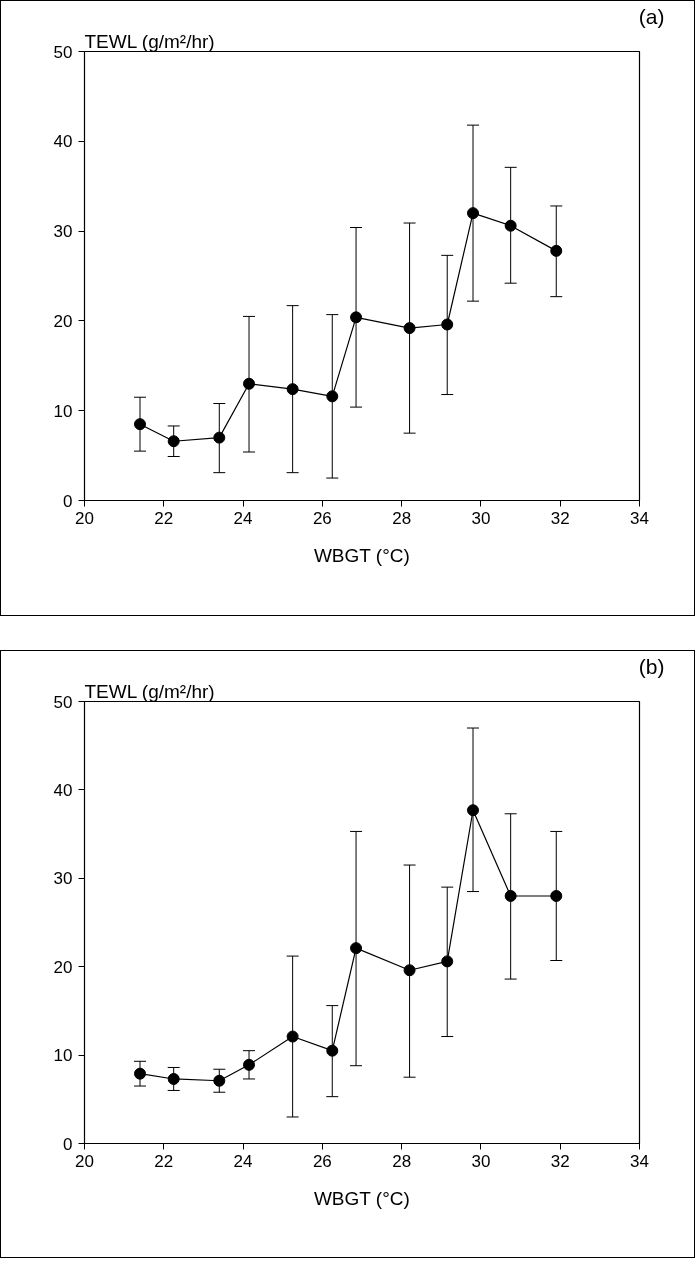  I want to click on chart-title: (b), so click(651, 666).